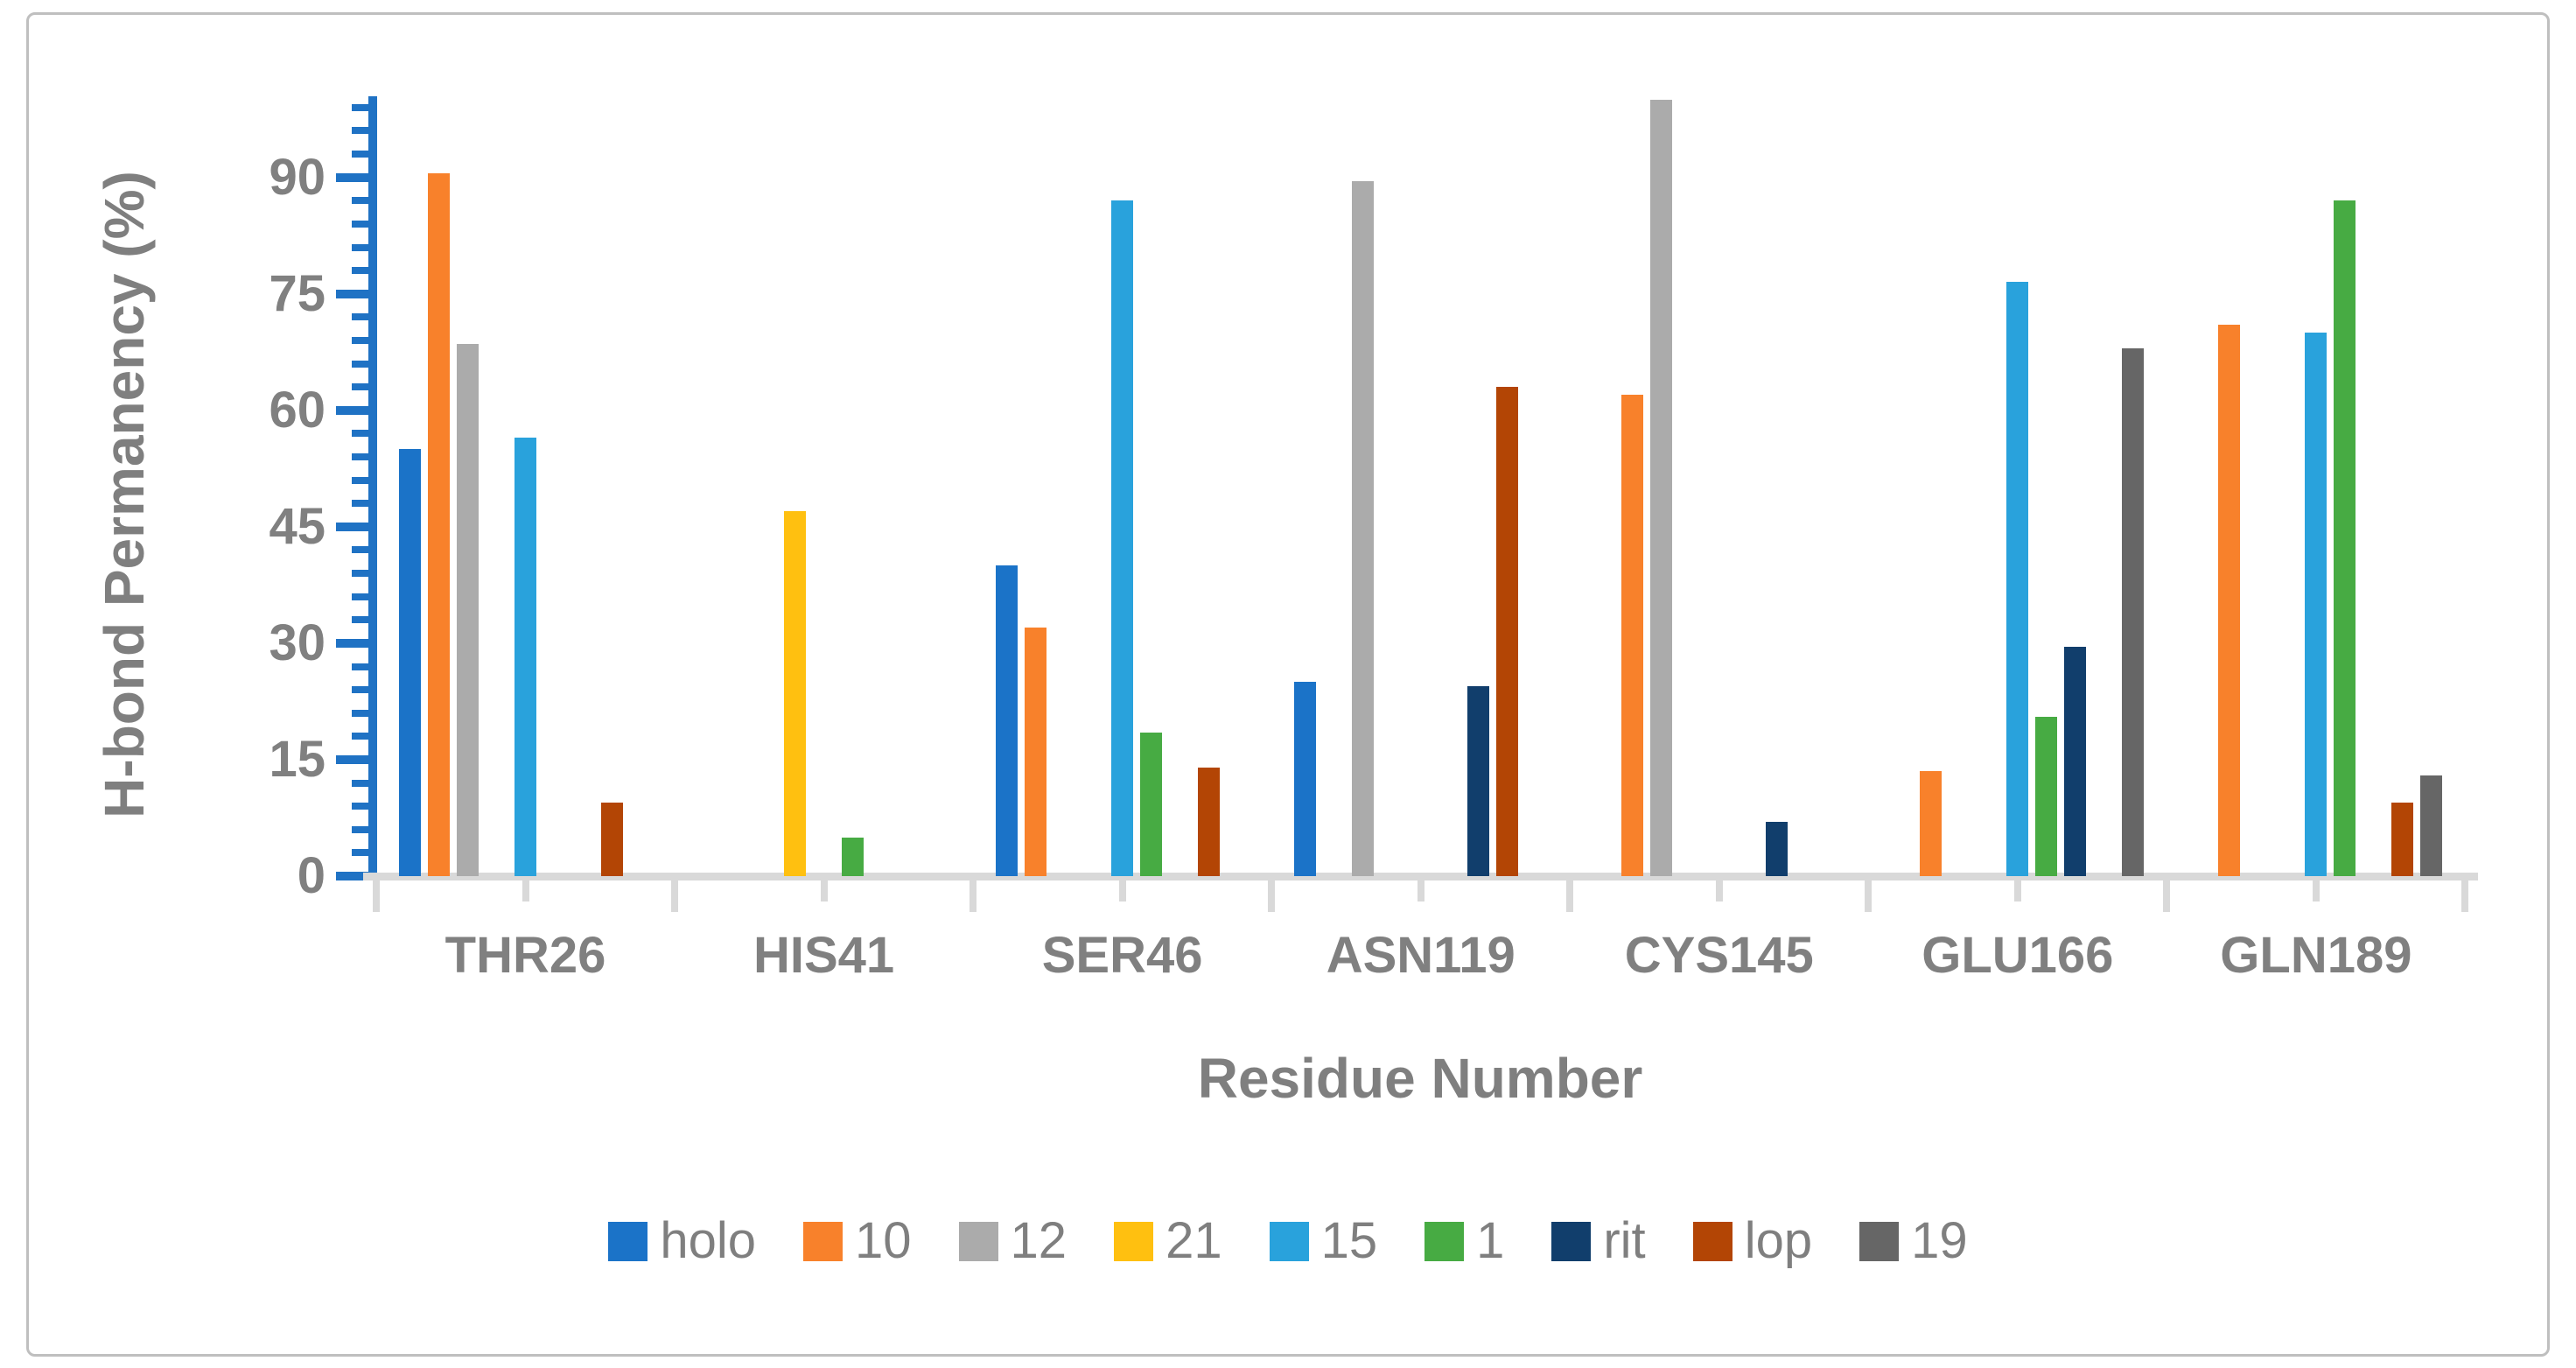 The width and height of the screenshot is (2576, 1368). What do you see at coordinates (1363, 528) in the screenshot?
I see `bar-12-ASN119` at bounding box center [1363, 528].